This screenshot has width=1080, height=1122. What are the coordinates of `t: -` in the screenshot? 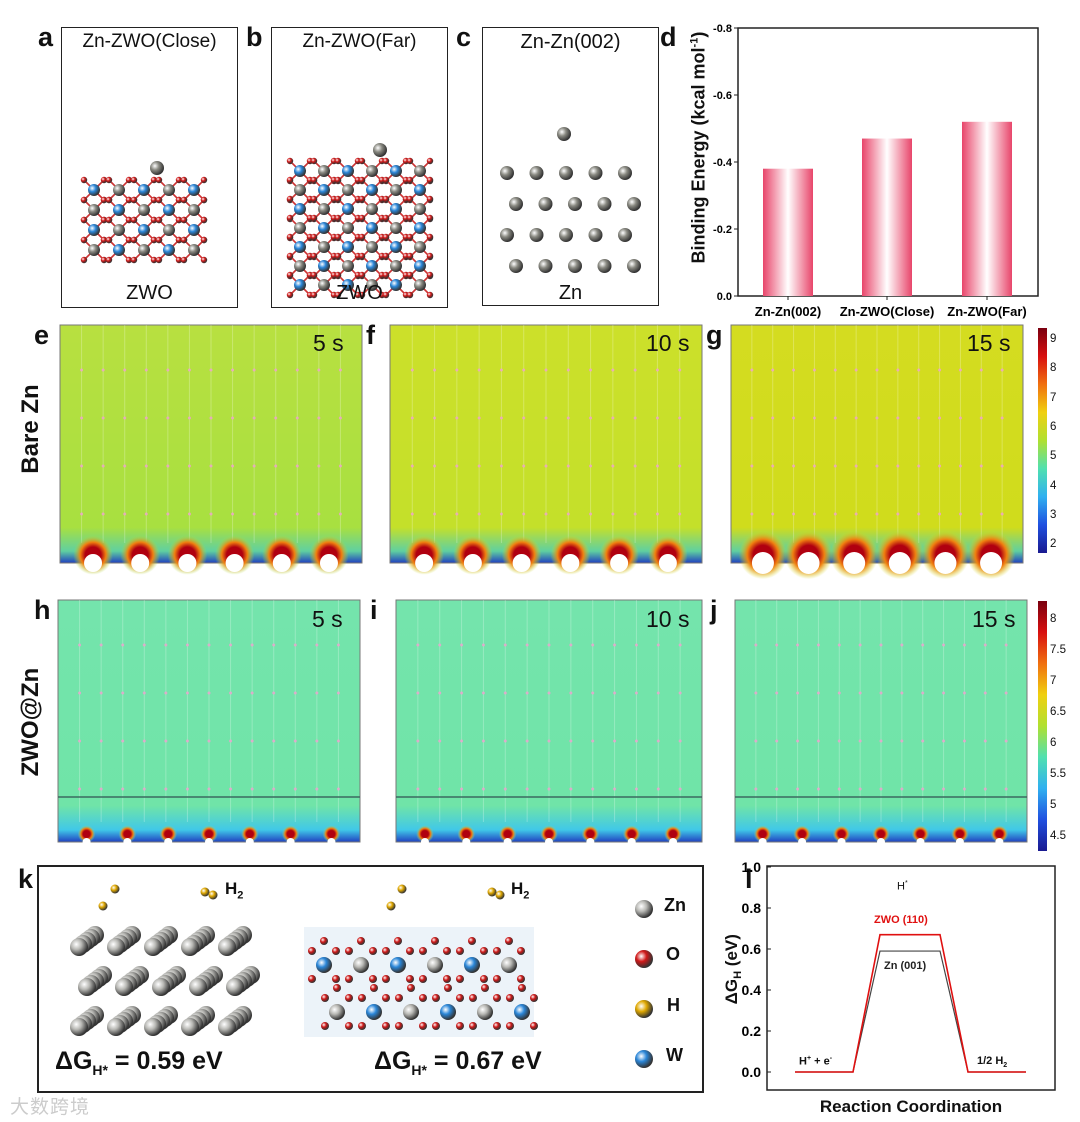 It's located at (831, 1058).